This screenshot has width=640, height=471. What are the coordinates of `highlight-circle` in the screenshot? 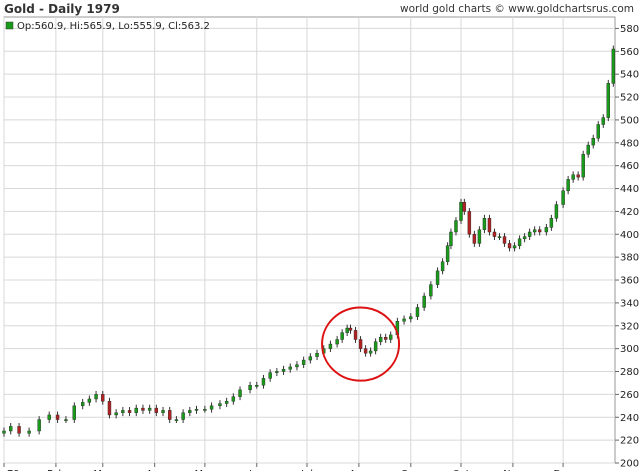 It's located at (361, 344).